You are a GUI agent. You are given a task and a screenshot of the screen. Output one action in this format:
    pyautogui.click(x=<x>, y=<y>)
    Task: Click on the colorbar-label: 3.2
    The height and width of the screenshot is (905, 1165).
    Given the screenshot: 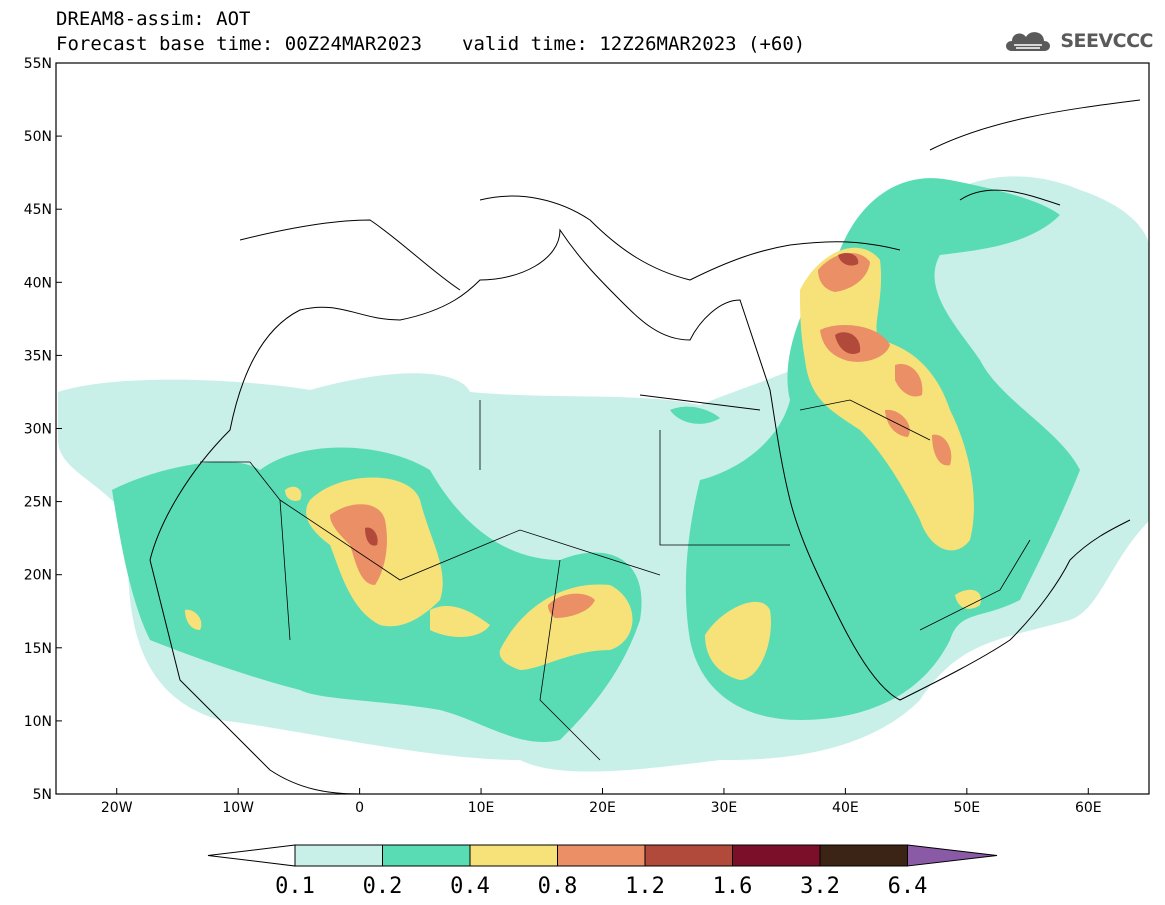 What is the action you would take?
    pyautogui.click(x=820, y=886)
    